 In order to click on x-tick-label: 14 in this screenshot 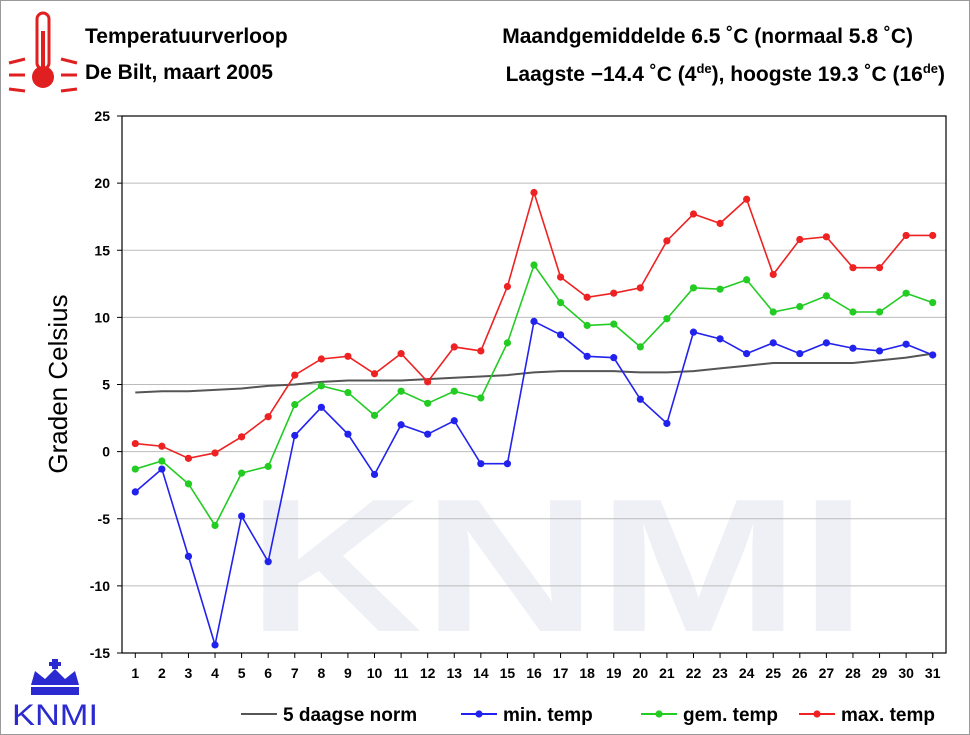, I will do `click(481, 673)`.